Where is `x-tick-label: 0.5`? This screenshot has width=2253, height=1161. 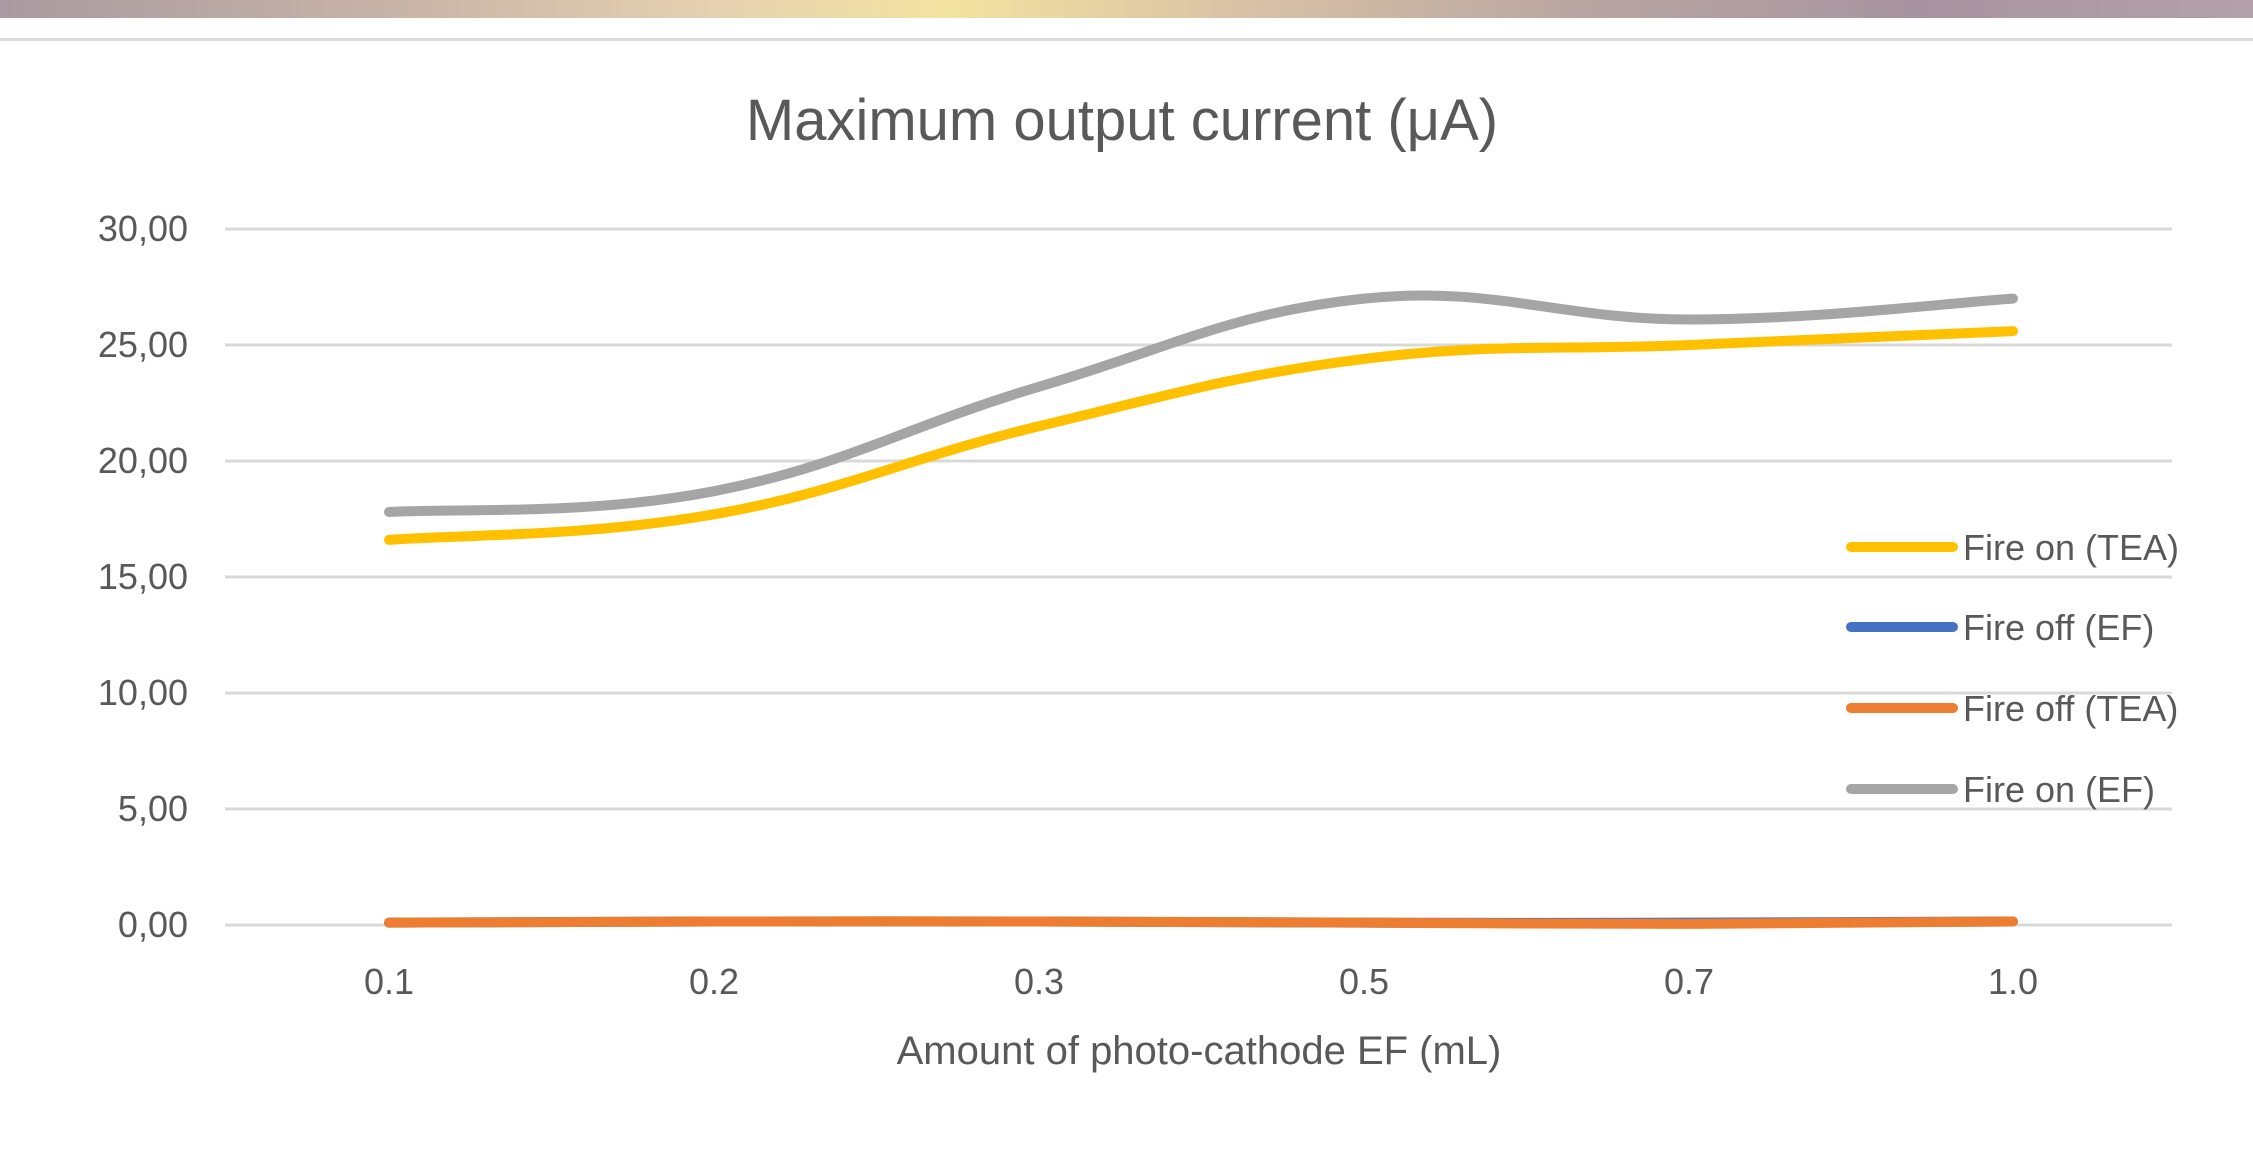
x-tick-label: 0.5 is located at coordinates (1364, 981).